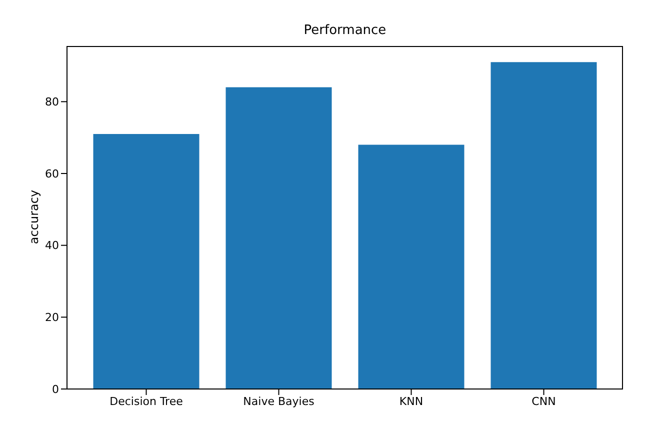 The height and width of the screenshot is (432, 651). Describe the element at coordinates (52, 102) in the screenshot. I see `y-tick-label: 80` at that location.